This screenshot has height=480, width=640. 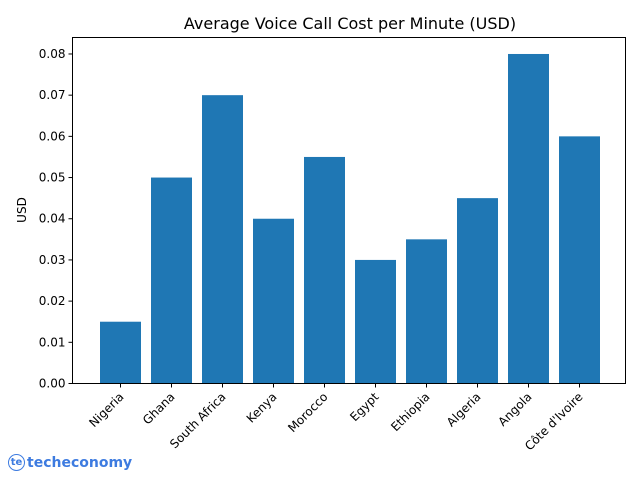 I want to click on watermark-logo-icon: te, so click(x=16, y=462).